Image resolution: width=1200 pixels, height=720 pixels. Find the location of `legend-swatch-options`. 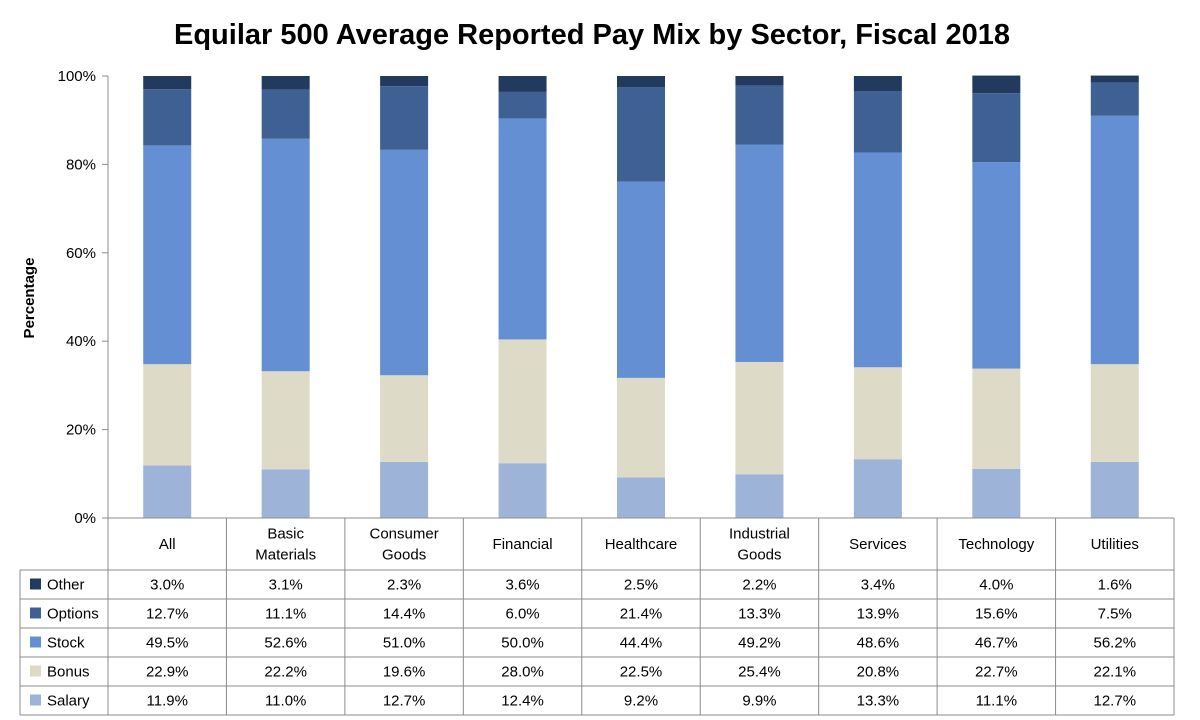

legend-swatch-options is located at coordinates (35, 613).